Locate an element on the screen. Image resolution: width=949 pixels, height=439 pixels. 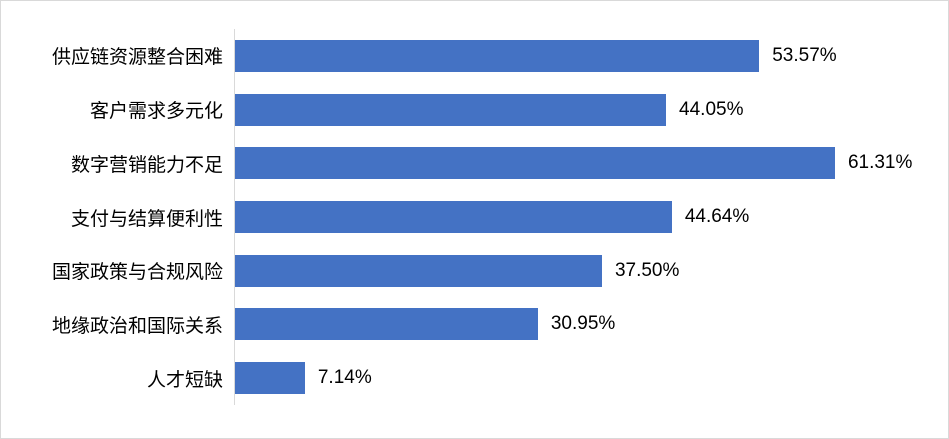
bar-track: 61.31% is located at coordinates (577, 163).